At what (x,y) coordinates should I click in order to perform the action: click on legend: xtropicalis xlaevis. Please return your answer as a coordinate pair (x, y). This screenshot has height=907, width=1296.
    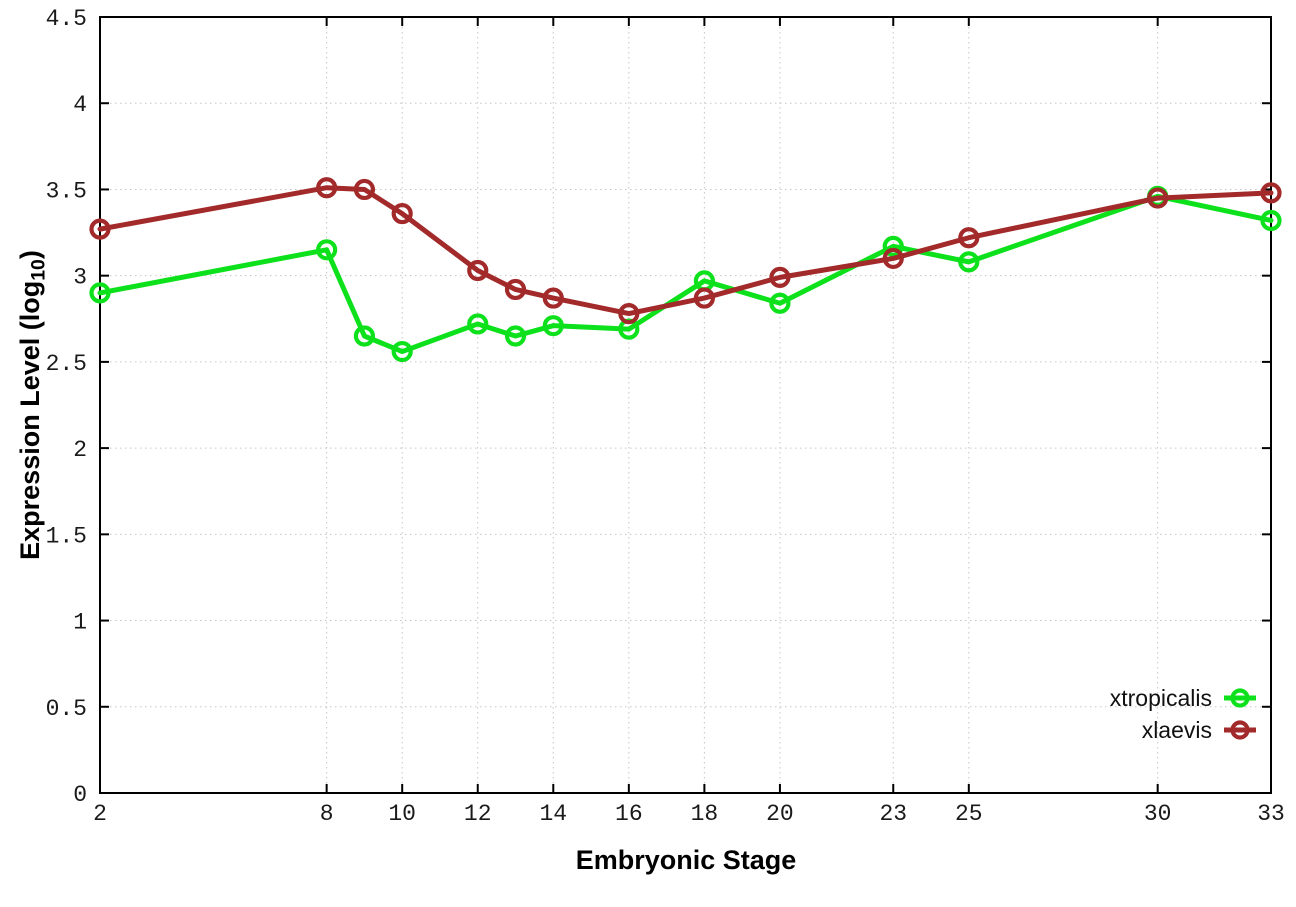
    Looking at the image, I should click on (1183, 714).